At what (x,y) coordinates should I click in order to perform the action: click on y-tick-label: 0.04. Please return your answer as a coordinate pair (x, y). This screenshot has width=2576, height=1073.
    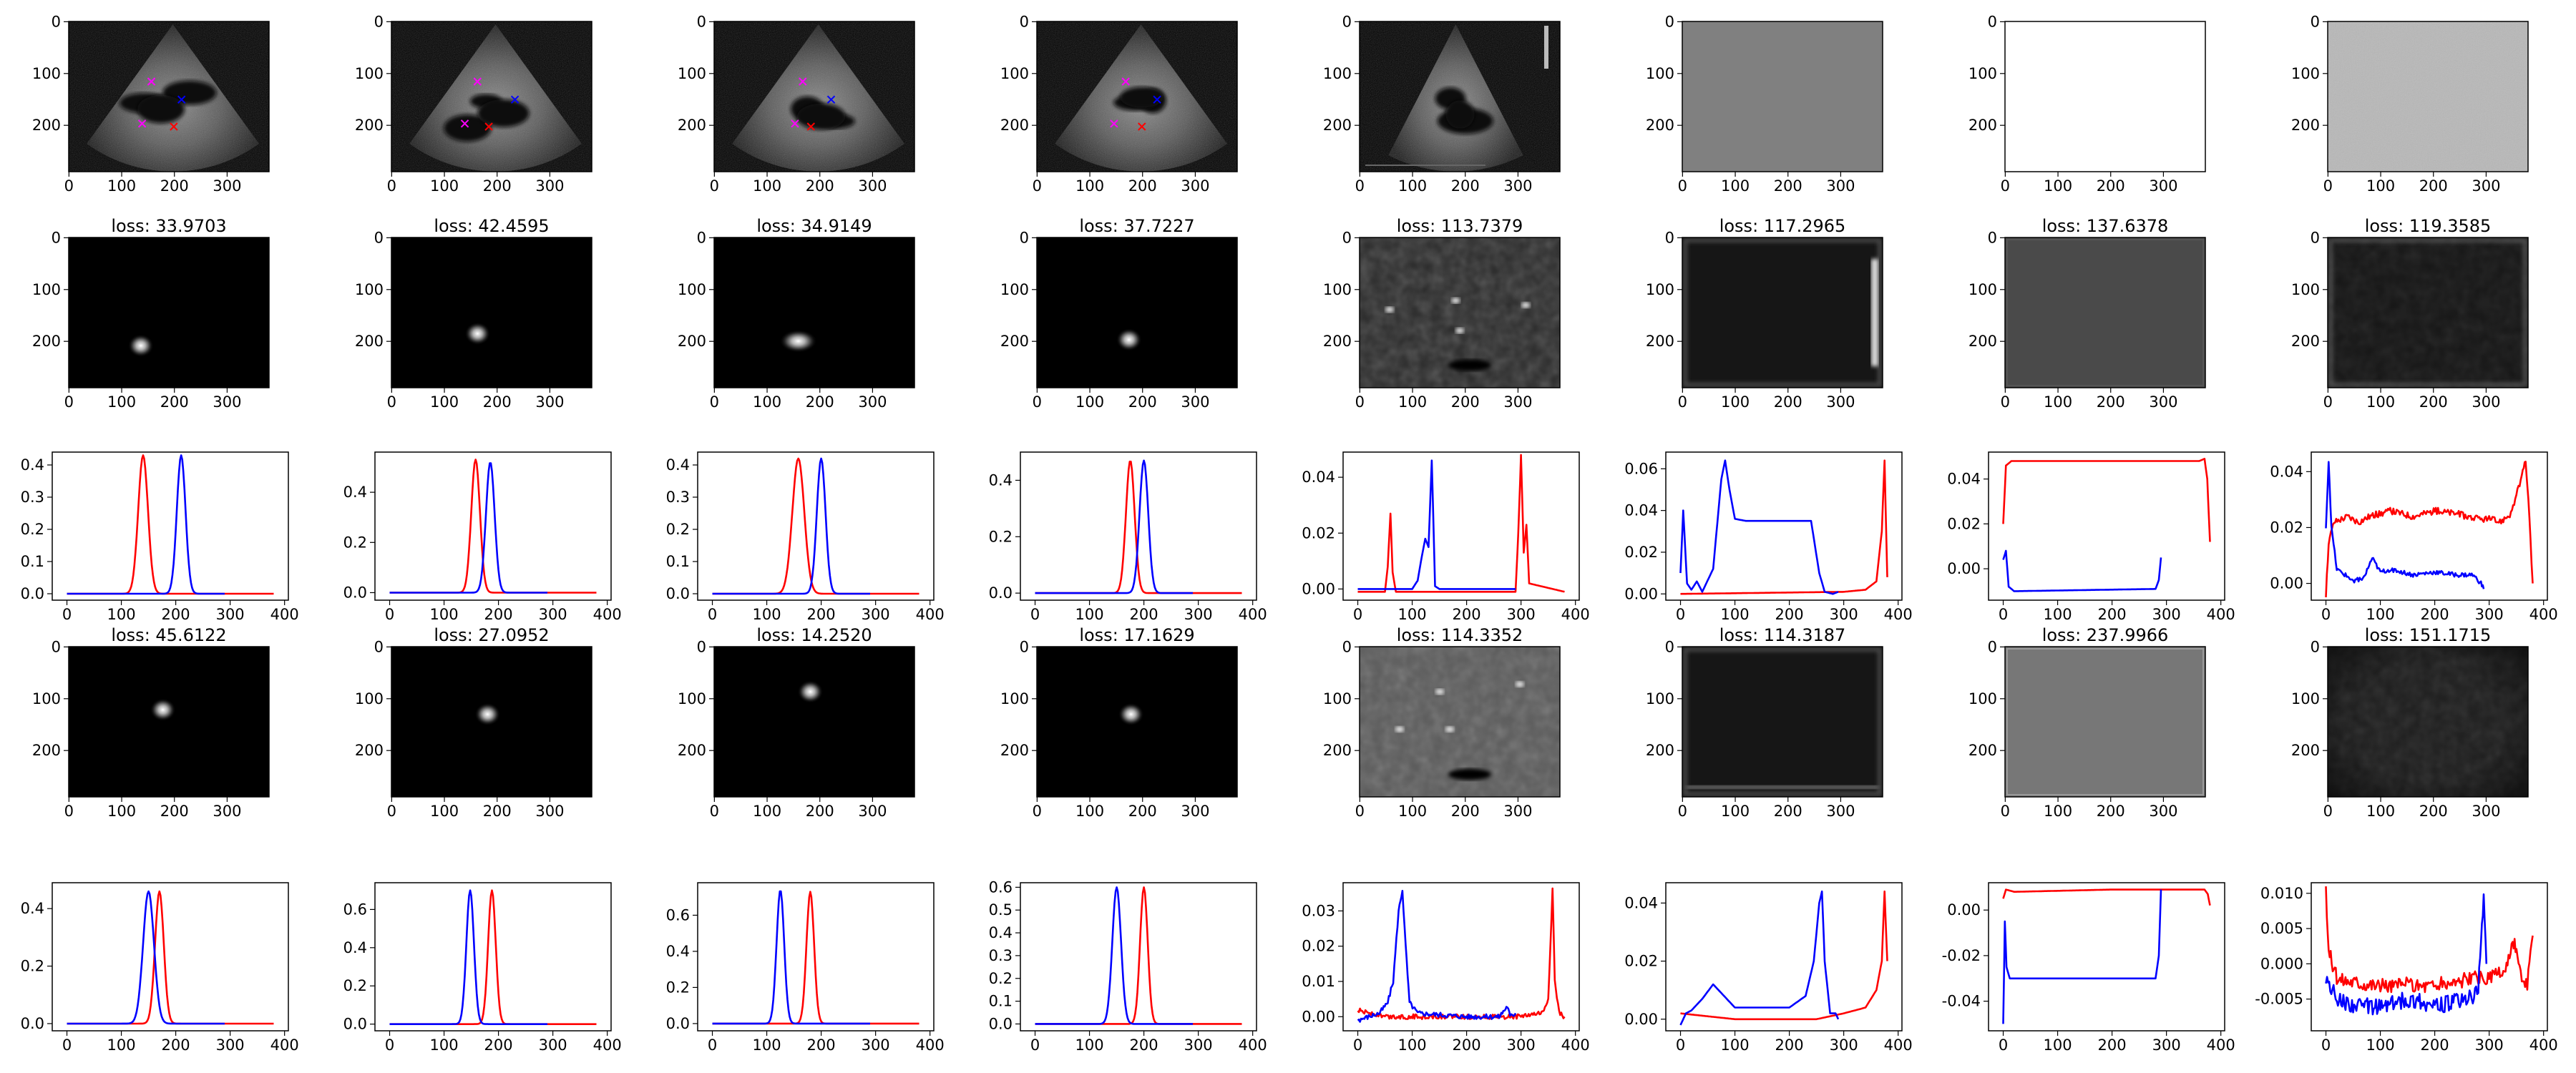
    Looking at the image, I should click on (1641, 903).